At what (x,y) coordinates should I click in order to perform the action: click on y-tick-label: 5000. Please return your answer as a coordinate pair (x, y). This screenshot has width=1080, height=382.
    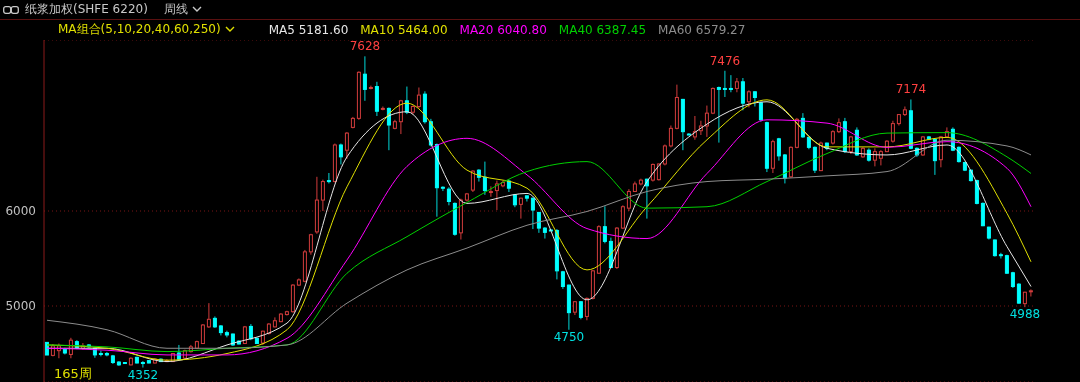
    Looking at the image, I should click on (20, 306).